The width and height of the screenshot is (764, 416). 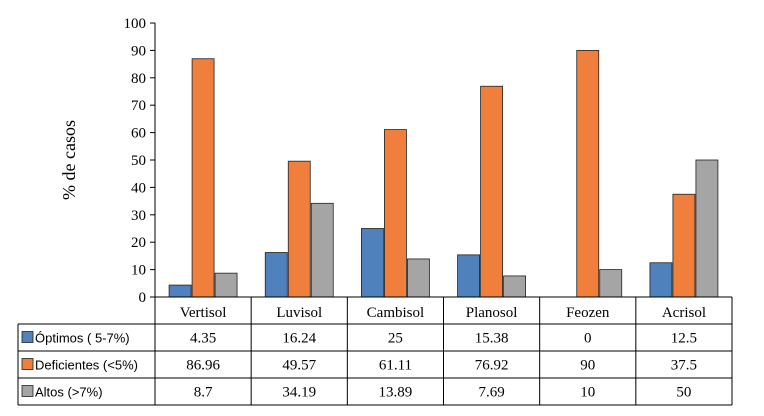 What do you see at coordinates (299, 366) in the screenshot?
I see `data-label: 49.57` at bounding box center [299, 366].